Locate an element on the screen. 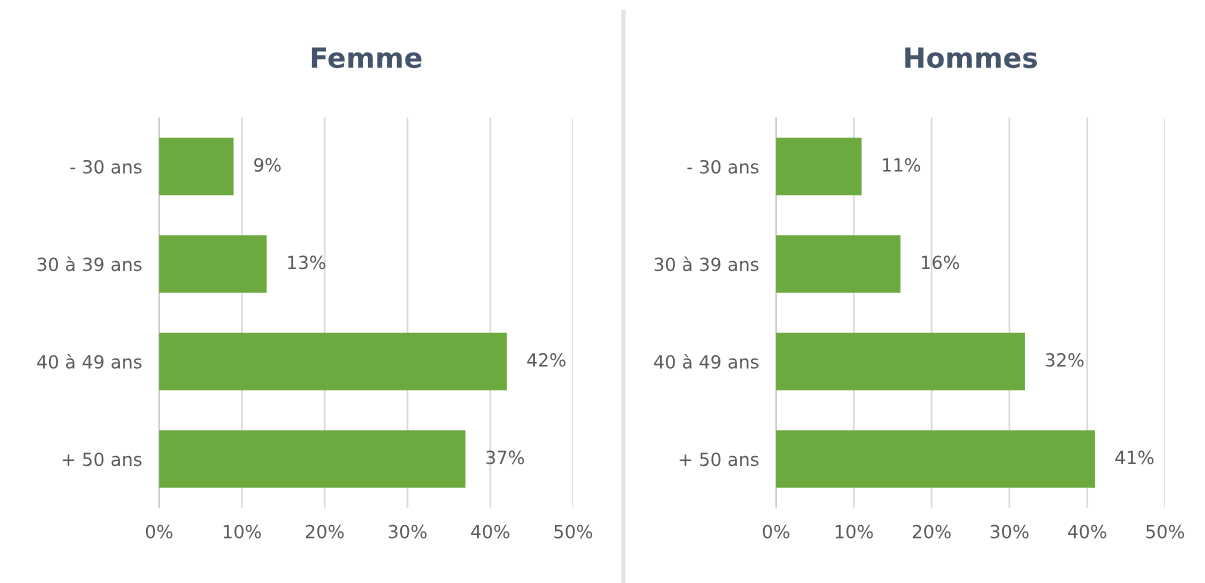  data-label: 32% is located at coordinates (1064, 360).